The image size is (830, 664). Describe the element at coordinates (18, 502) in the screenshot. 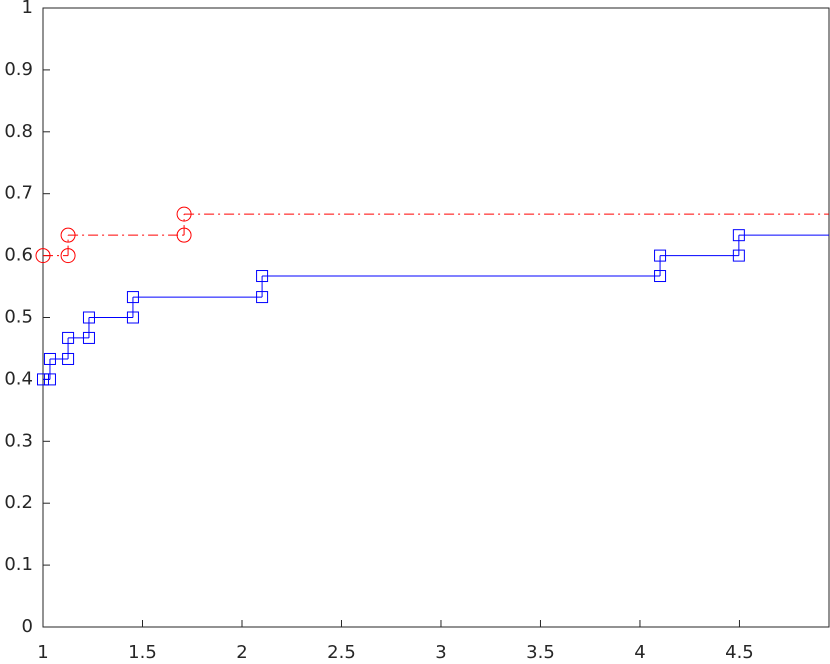

I see `y-tick-label: 0.2` at that location.